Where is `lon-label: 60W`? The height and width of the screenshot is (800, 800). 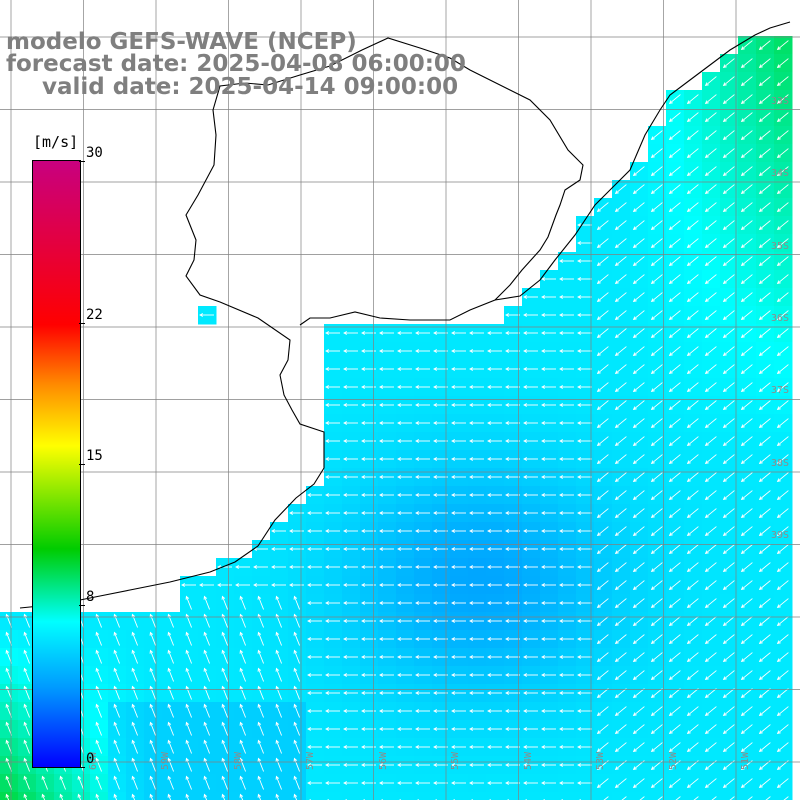
lon-label: 60W is located at coordinates (93, 760).